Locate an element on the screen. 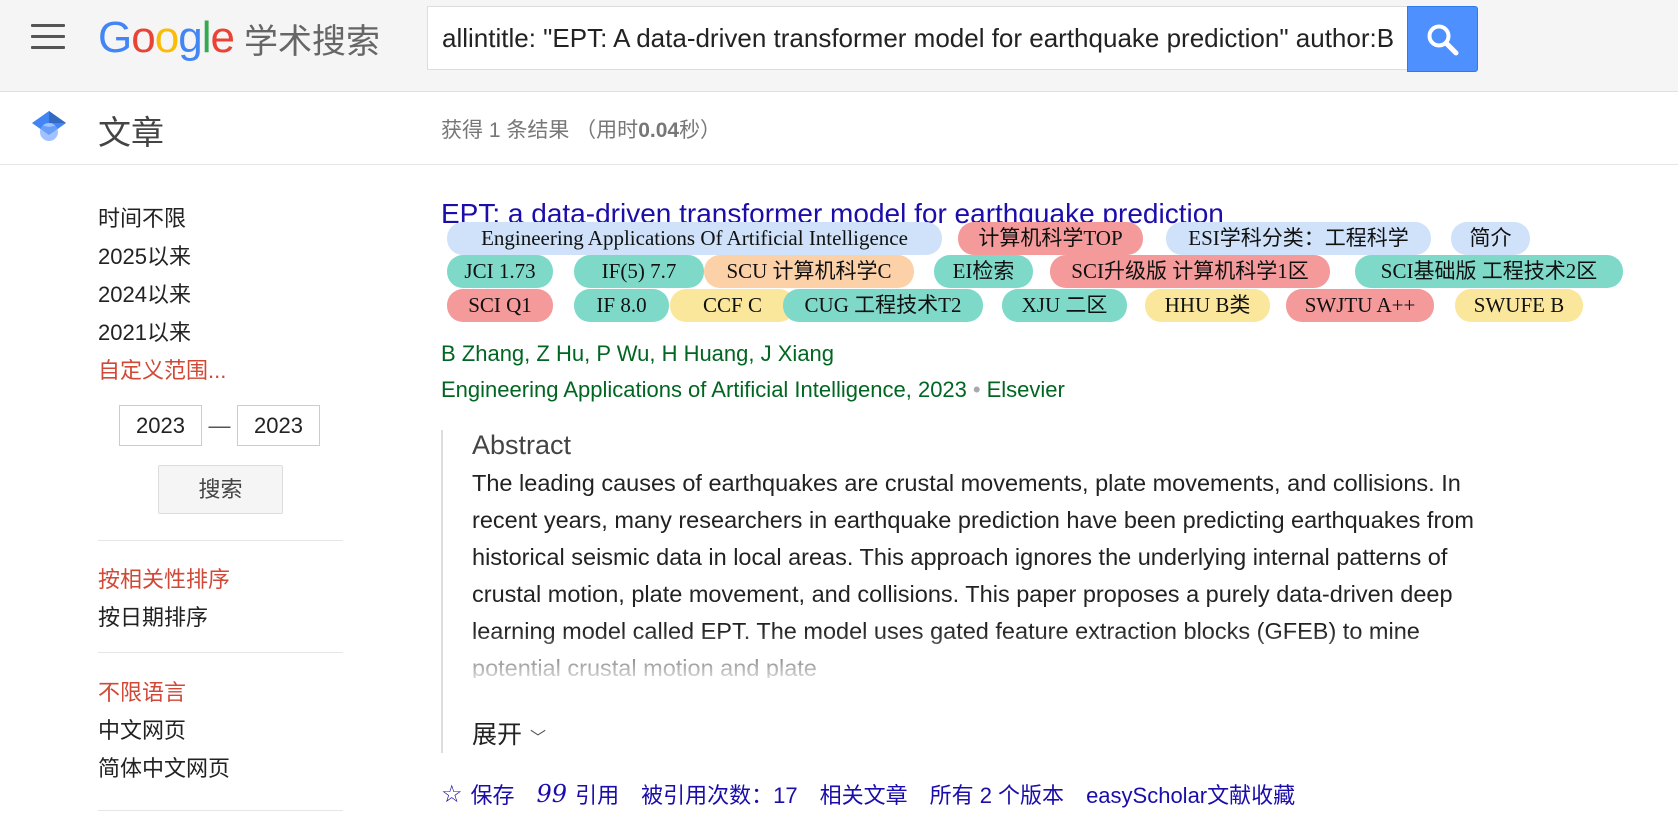  journal-rank-badge: IF 8.0 is located at coordinates (621, 305).